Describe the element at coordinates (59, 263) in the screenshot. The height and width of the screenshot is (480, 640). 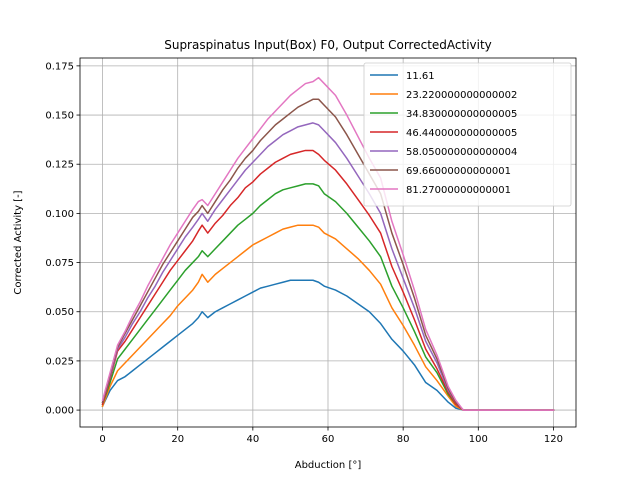
I see `y-tick-label: 0.075` at that location.